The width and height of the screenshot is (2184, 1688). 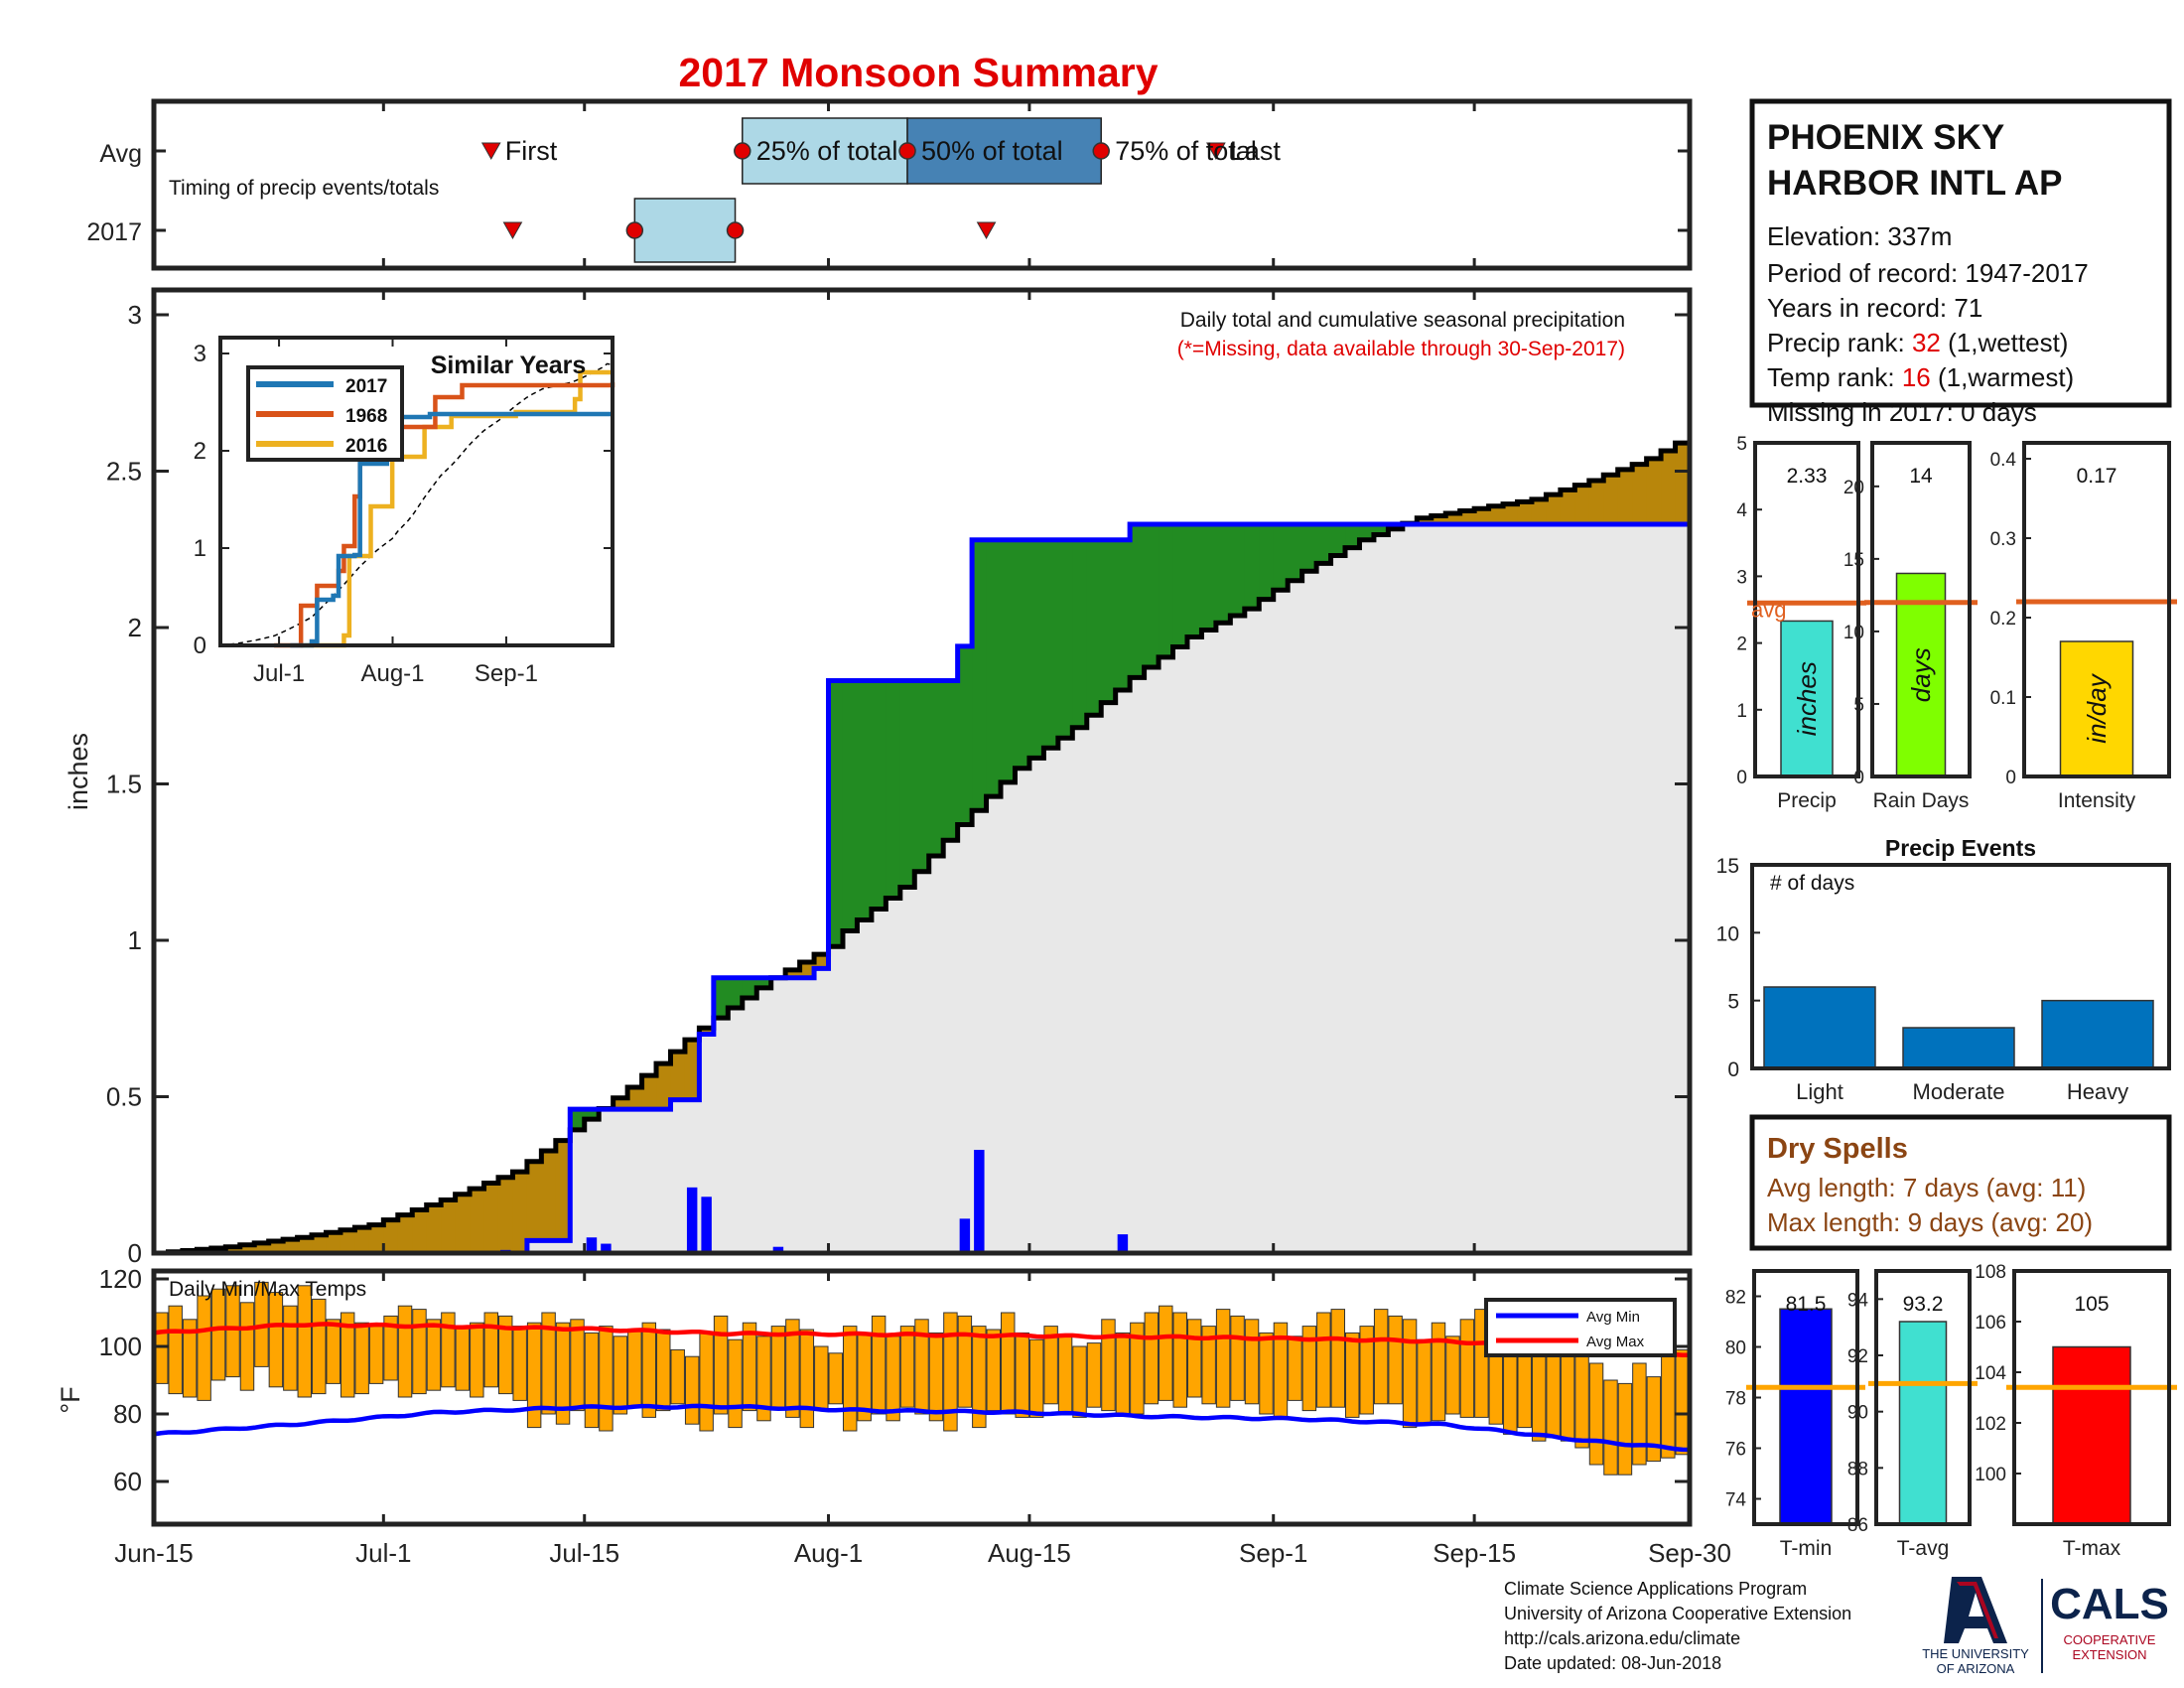 What do you see at coordinates (1768, 609) in the screenshot?
I see `precip-panel-avg-label: avg` at bounding box center [1768, 609].